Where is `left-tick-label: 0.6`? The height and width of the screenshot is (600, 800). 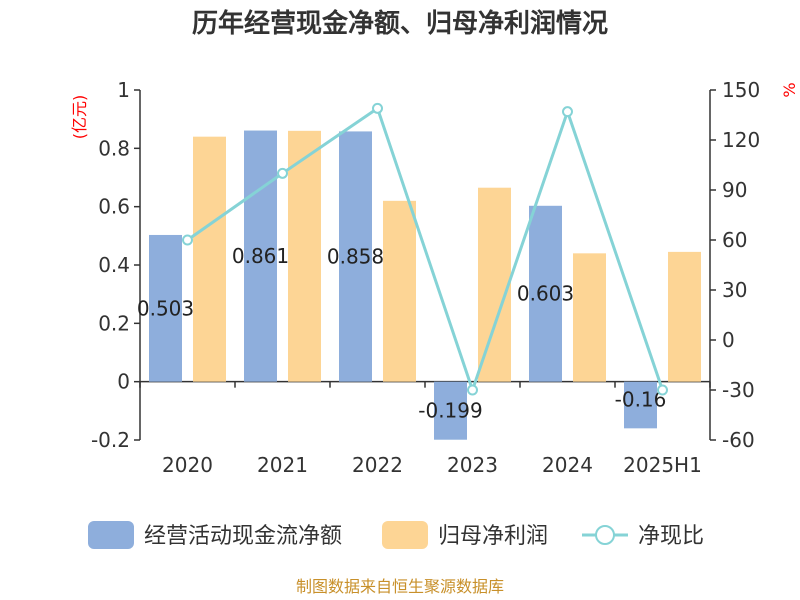 left-tick-label: 0.6 is located at coordinates (114, 207).